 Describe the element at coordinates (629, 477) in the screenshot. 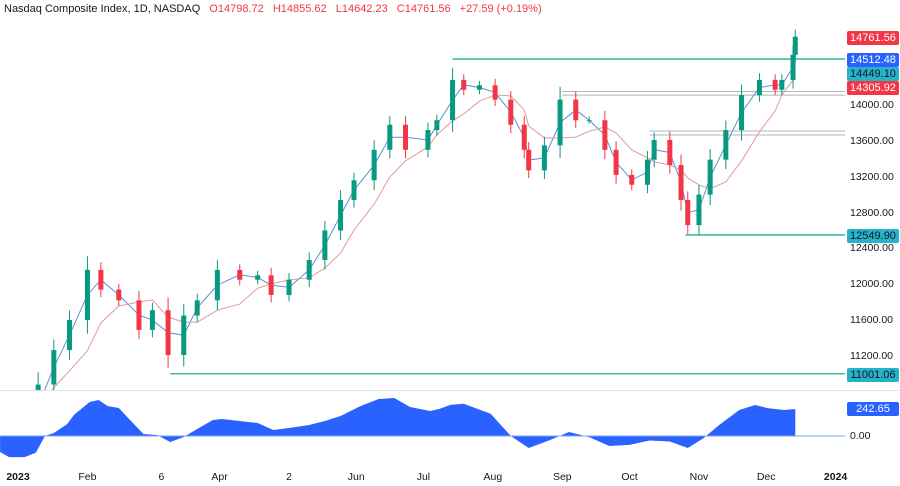

I see `time-axis-label: Oct` at that location.